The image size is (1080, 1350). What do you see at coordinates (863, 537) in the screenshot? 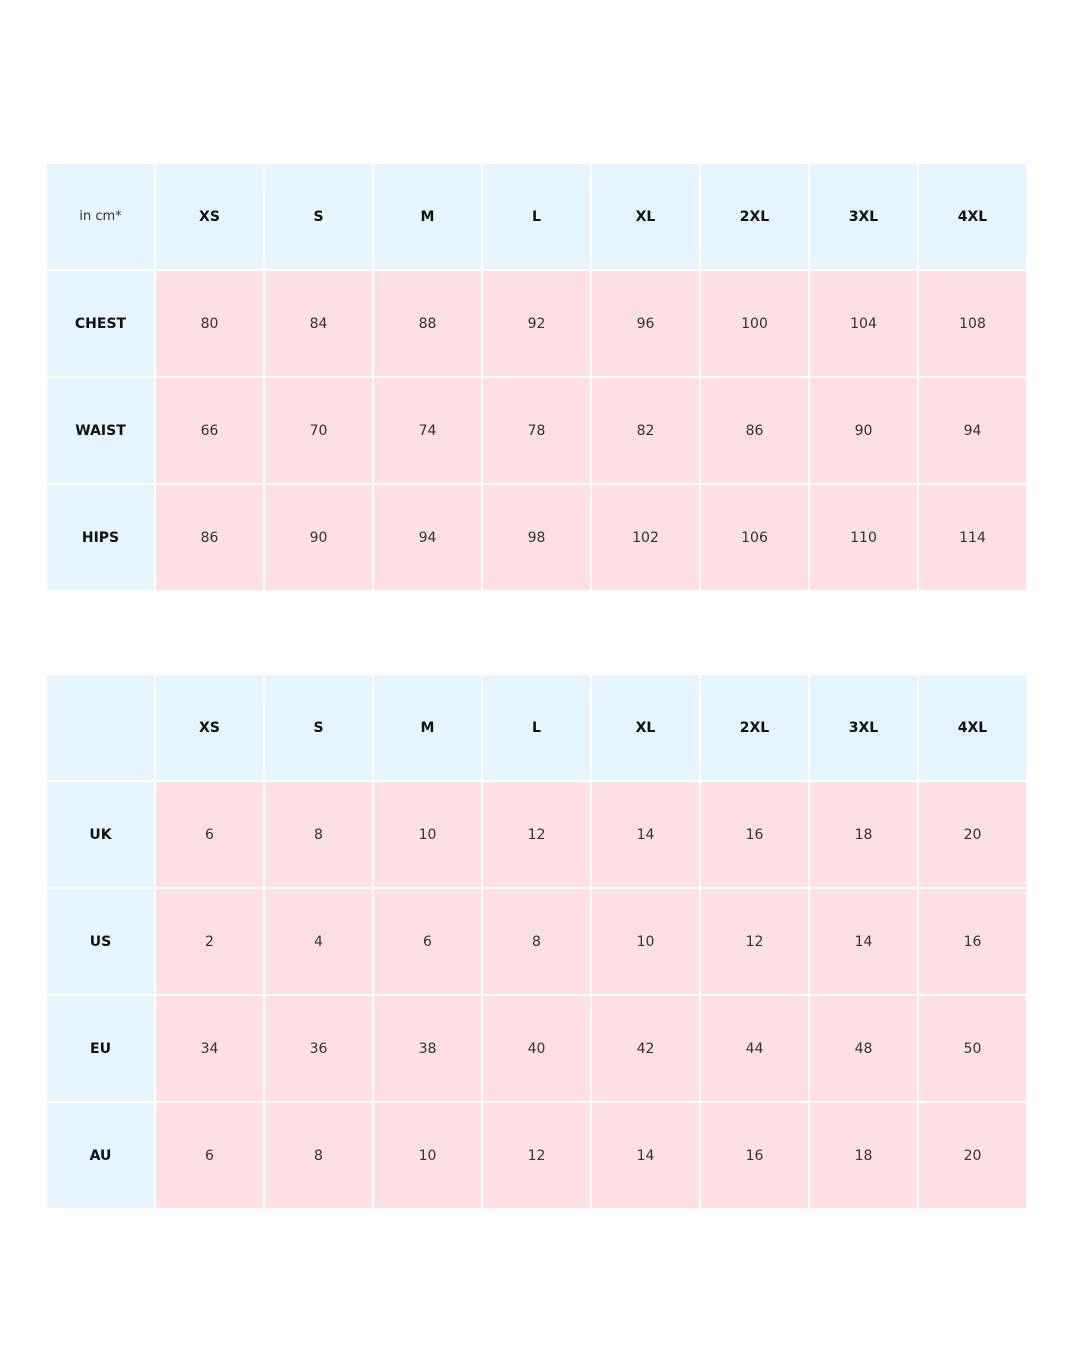
I see `value-cell: 110` at bounding box center [863, 537].